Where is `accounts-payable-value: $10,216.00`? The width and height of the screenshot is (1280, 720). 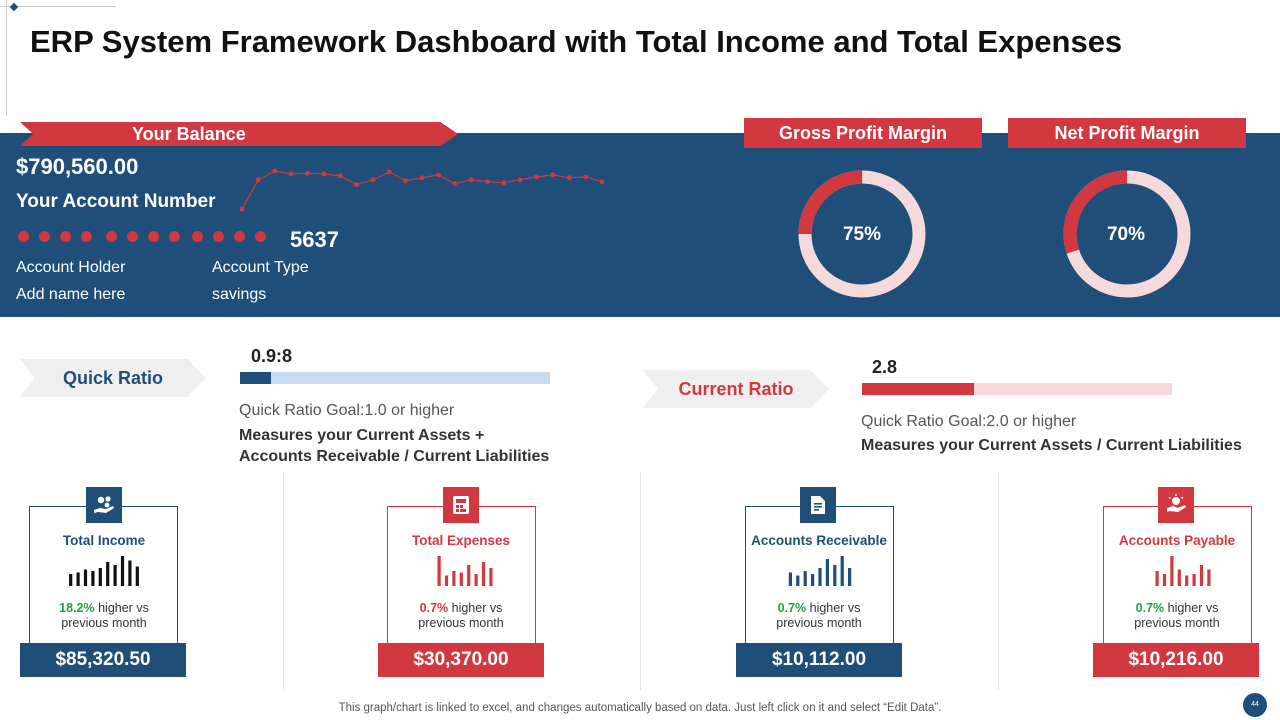 accounts-payable-value: $10,216.00 is located at coordinates (1176, 660).